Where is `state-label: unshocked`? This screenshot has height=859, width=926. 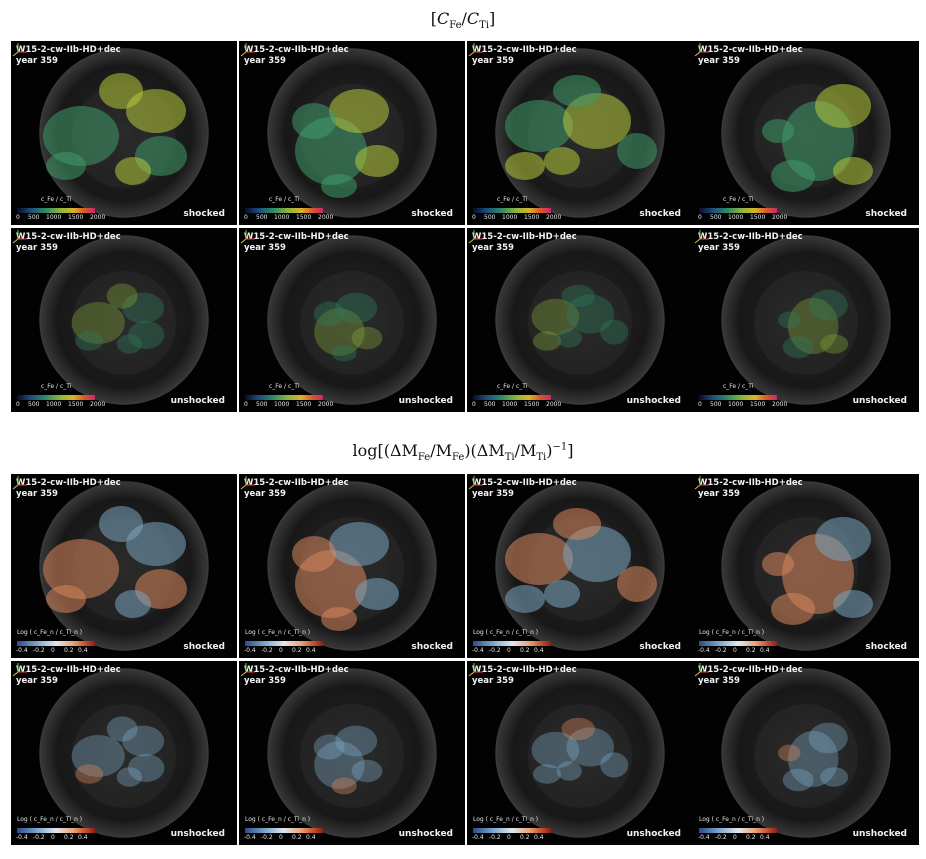 state-label: unshocked is located at coordinates (653, 401).